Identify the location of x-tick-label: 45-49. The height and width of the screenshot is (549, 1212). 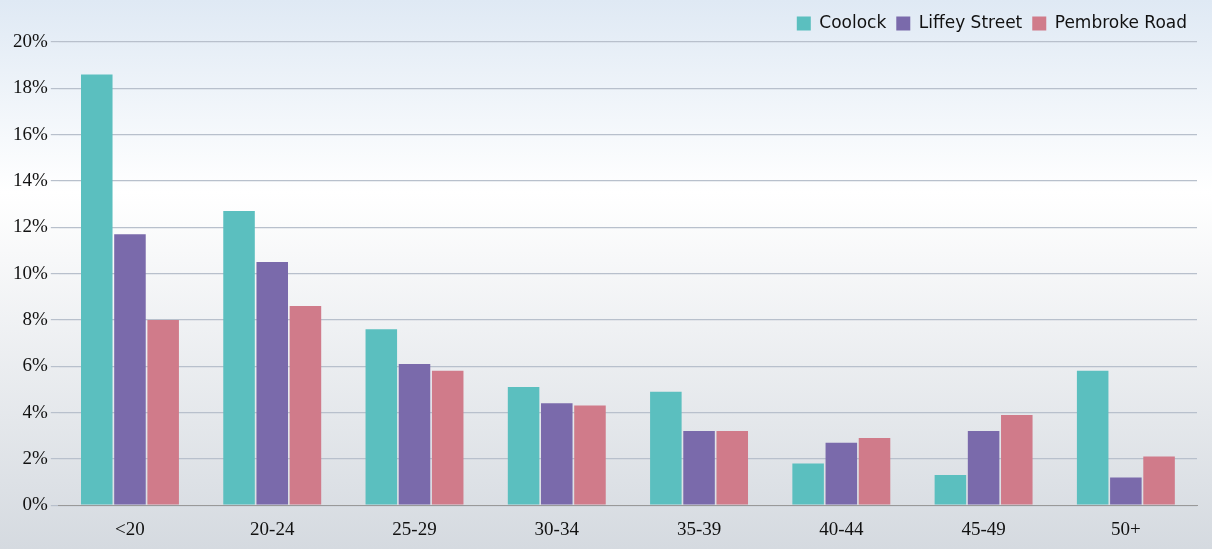
(983, 528).